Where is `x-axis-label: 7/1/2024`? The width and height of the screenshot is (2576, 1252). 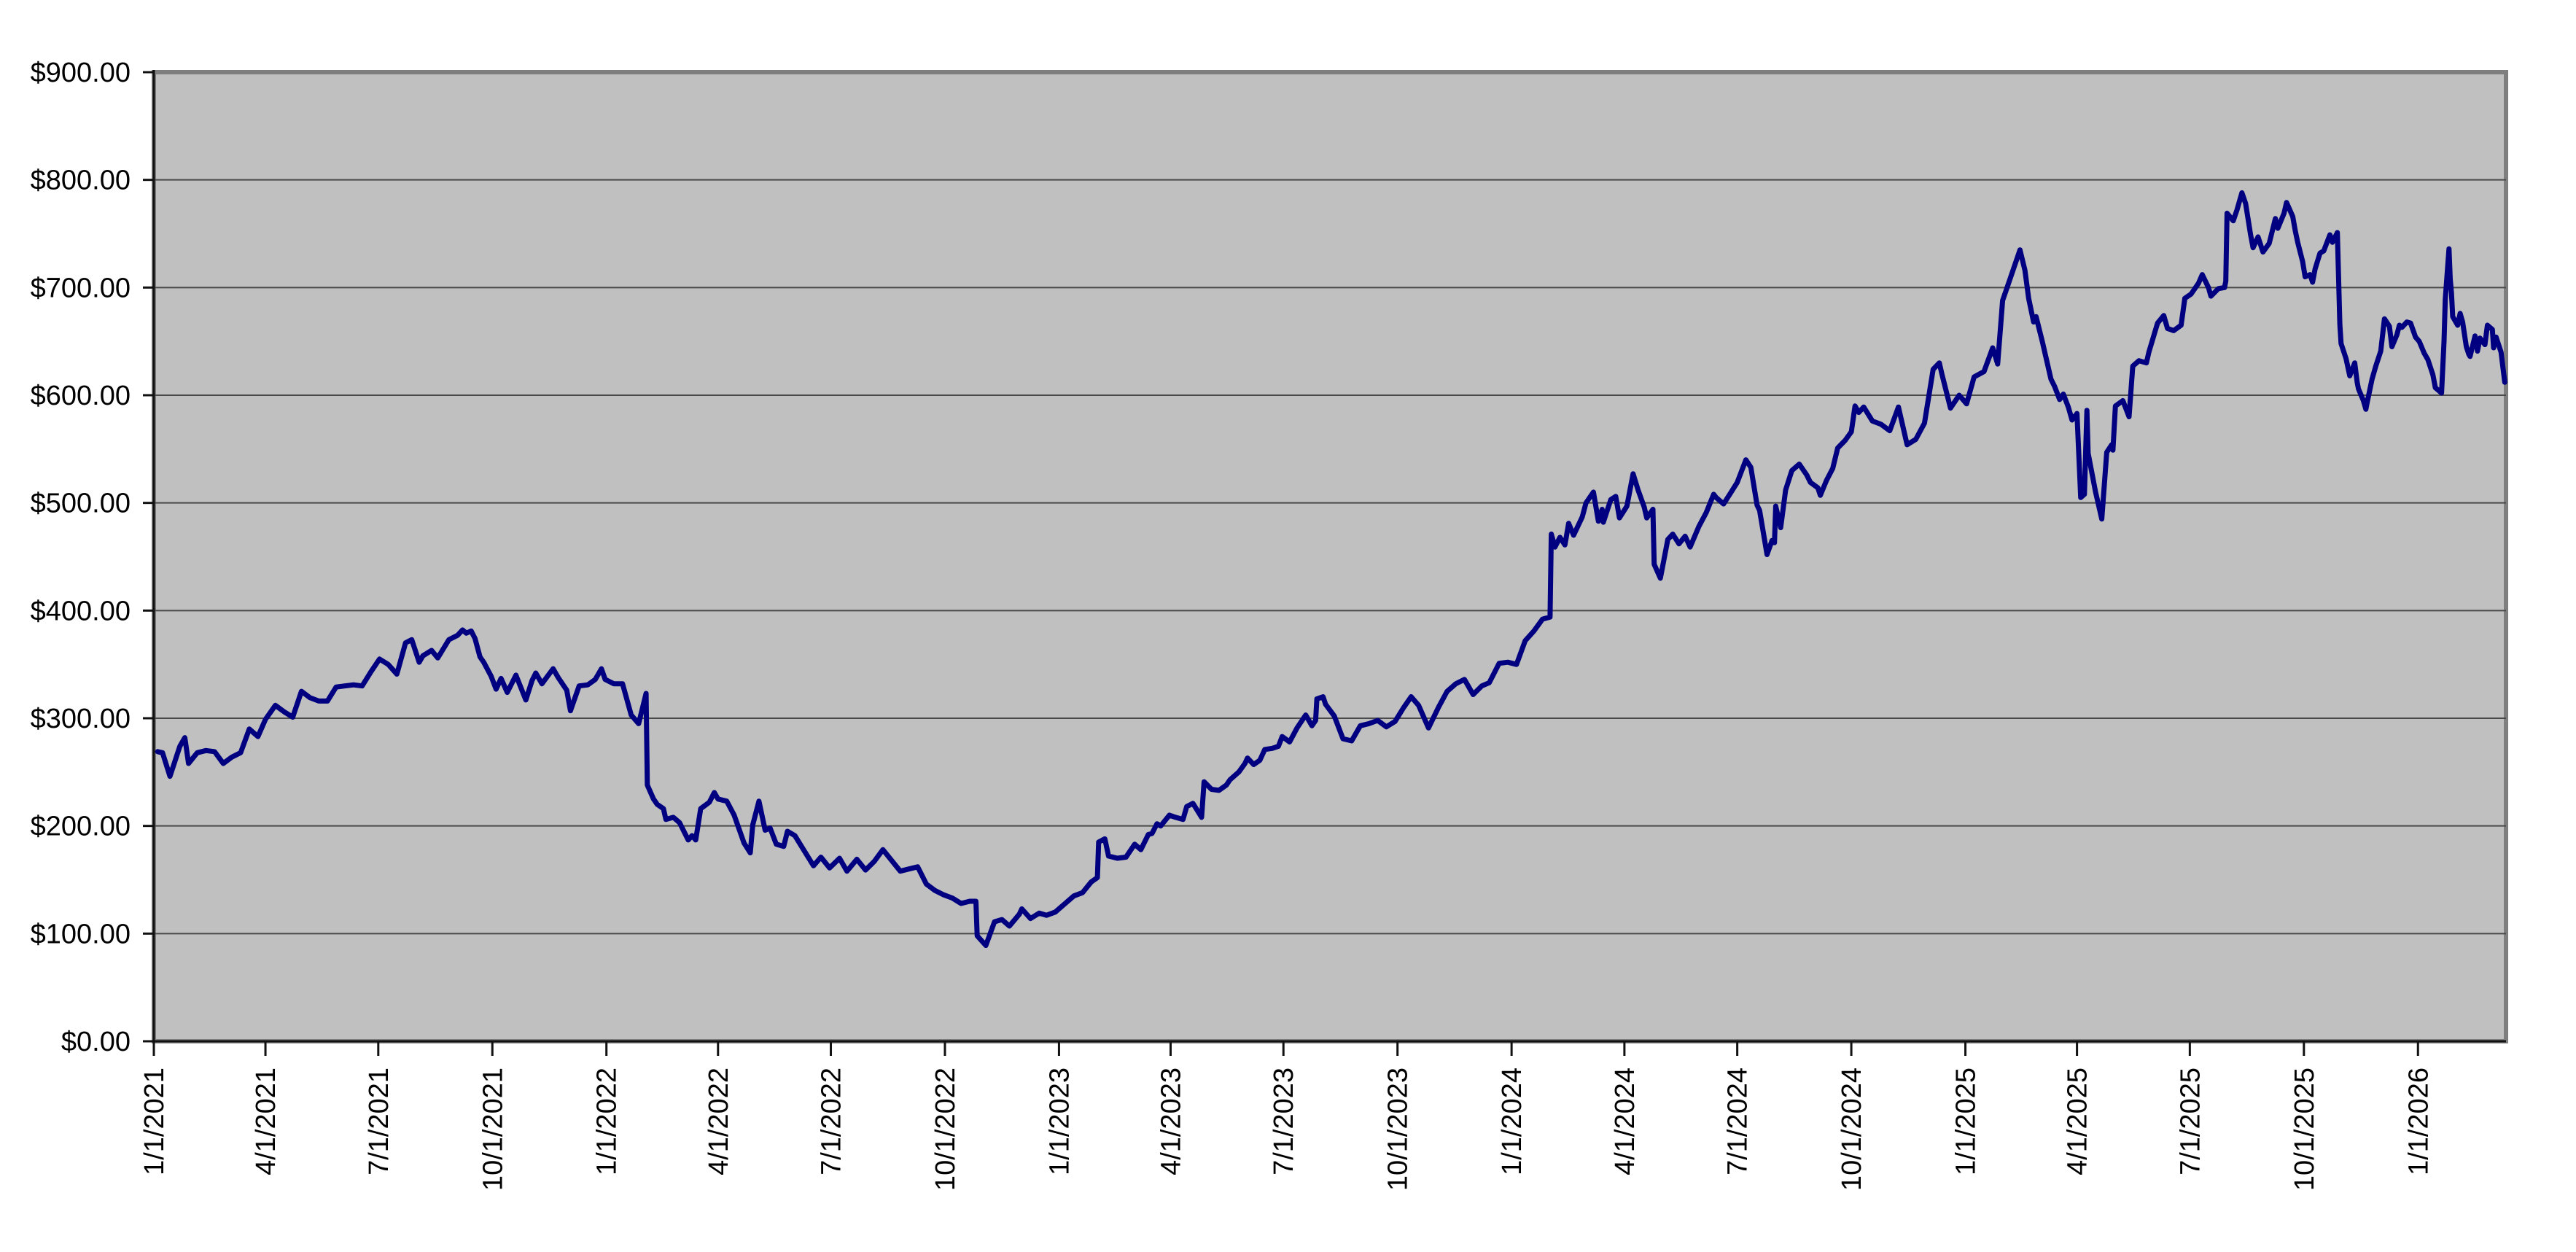
x-axis-label: 7/1/2024 is located at coordinates (1738, 1121).